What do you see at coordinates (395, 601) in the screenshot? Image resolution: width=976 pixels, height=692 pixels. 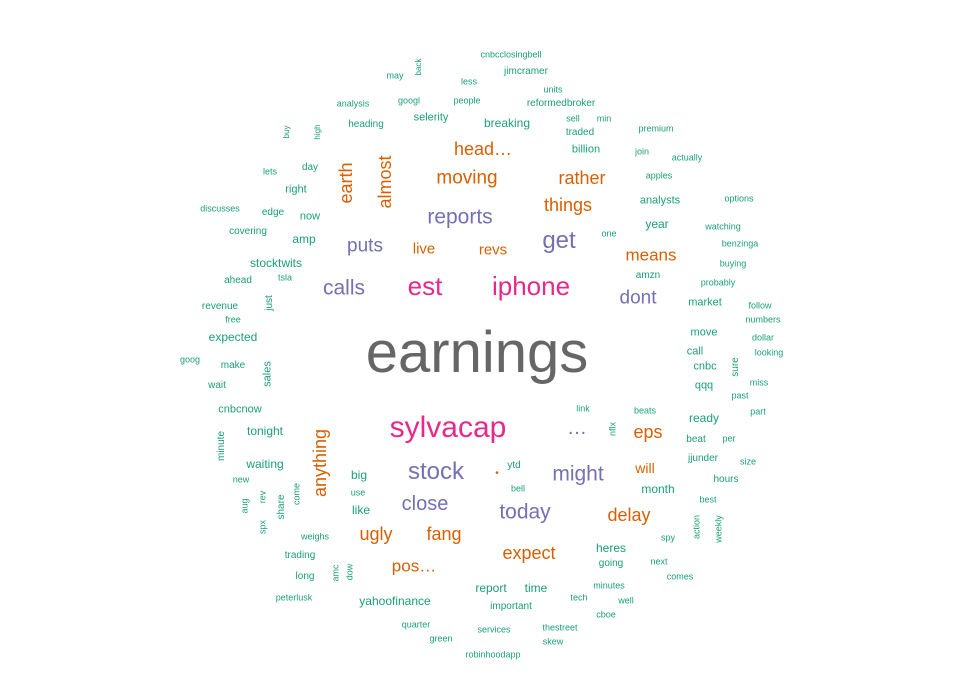 I see `word-yahoofinance: yahoofinance` at bounding box center [395, 601].